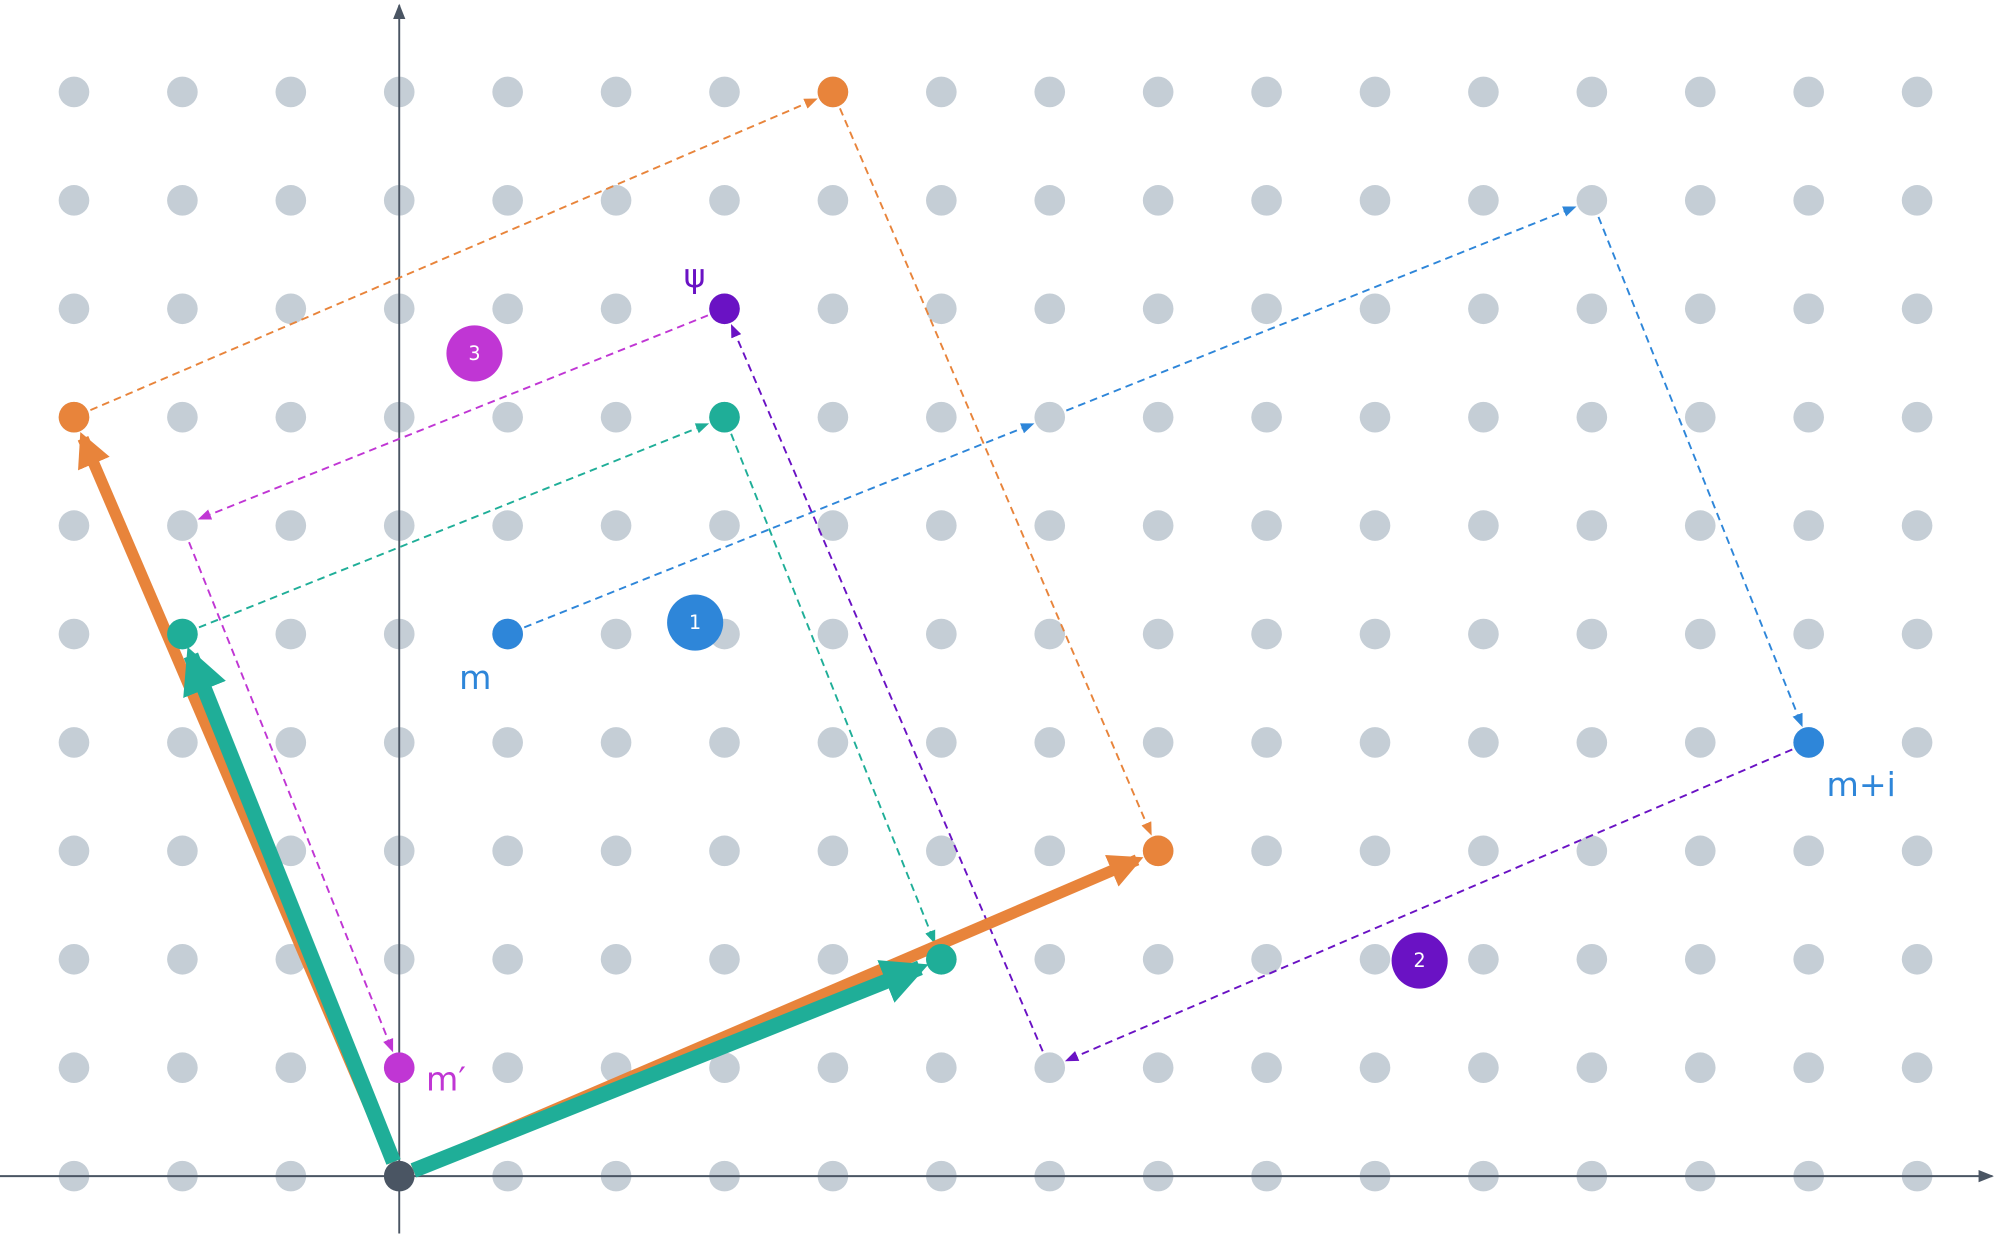 The height and width of the screenshot is (1240, 2000). I want to click on m-label: m, so click(475, 677).